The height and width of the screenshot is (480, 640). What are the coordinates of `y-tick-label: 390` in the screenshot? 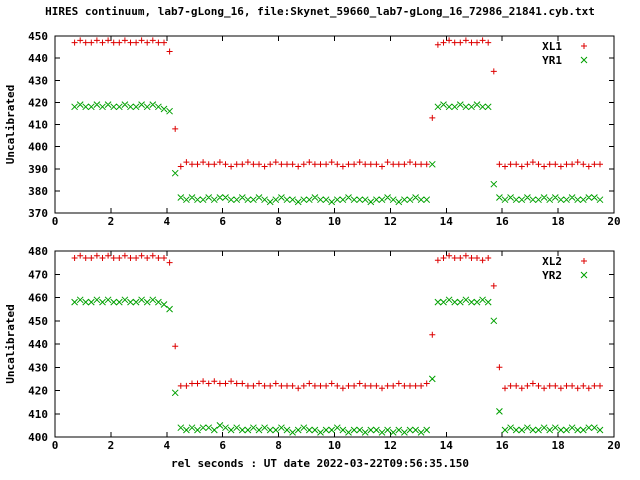 It's located at (38, 169).